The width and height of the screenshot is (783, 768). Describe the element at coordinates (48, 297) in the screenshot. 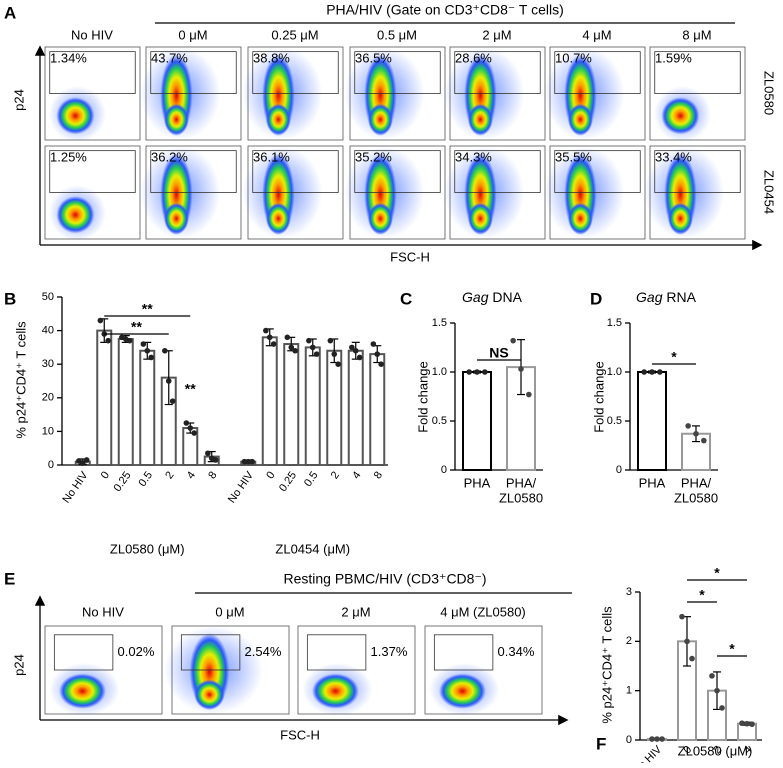

I see `y-tick-label: 50` at that location.